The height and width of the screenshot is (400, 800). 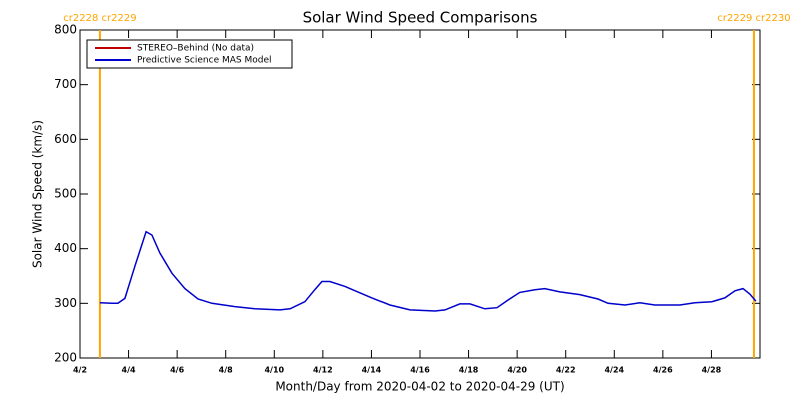 I want to click on y-tick-label: 300, so click(x=65, y=303).